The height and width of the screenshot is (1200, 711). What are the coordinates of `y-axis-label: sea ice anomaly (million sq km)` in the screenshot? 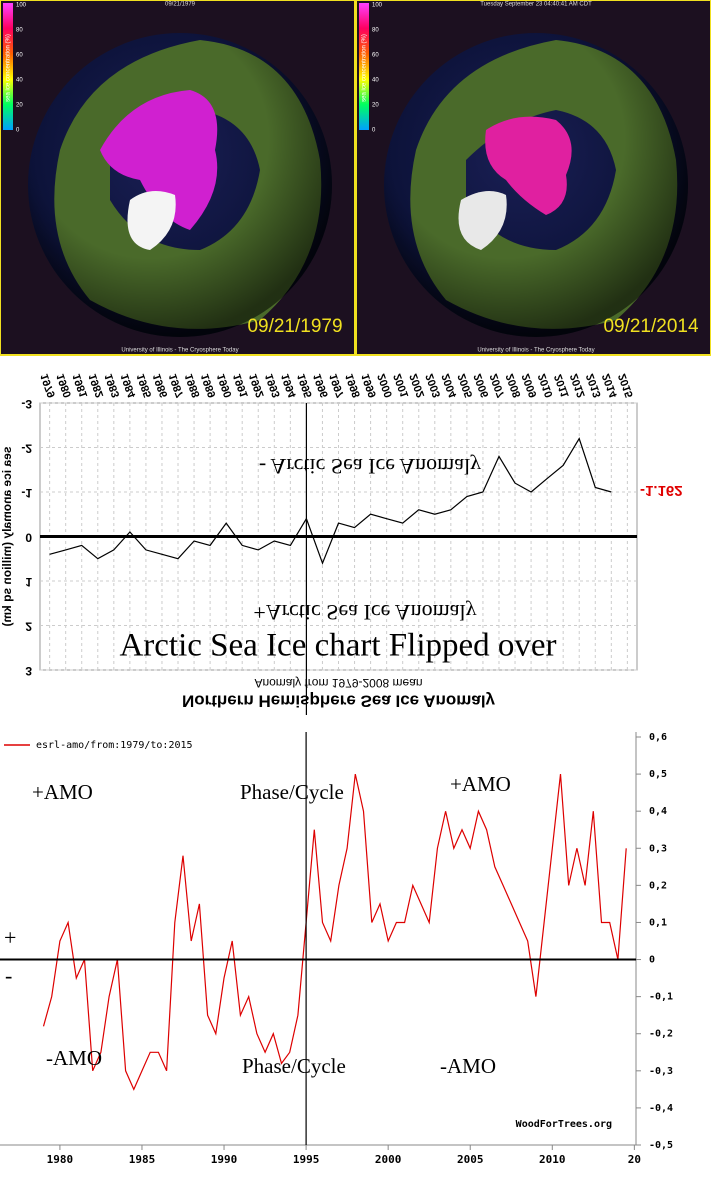 It's located at (7, 536).